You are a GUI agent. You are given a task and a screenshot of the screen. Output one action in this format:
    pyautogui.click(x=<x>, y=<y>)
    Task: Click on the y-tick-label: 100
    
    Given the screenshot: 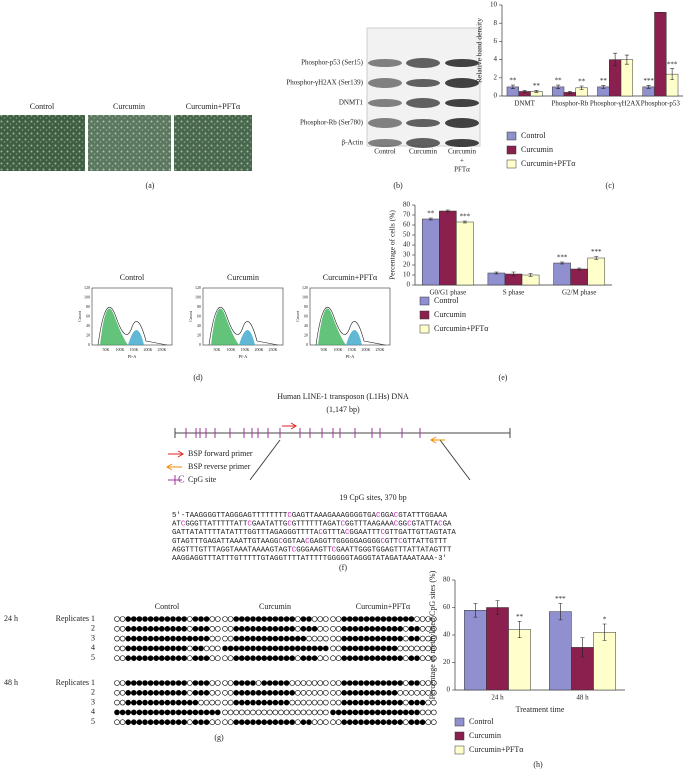 What is the action you would take?
    pyautogui.click(x=87, y=296)
    